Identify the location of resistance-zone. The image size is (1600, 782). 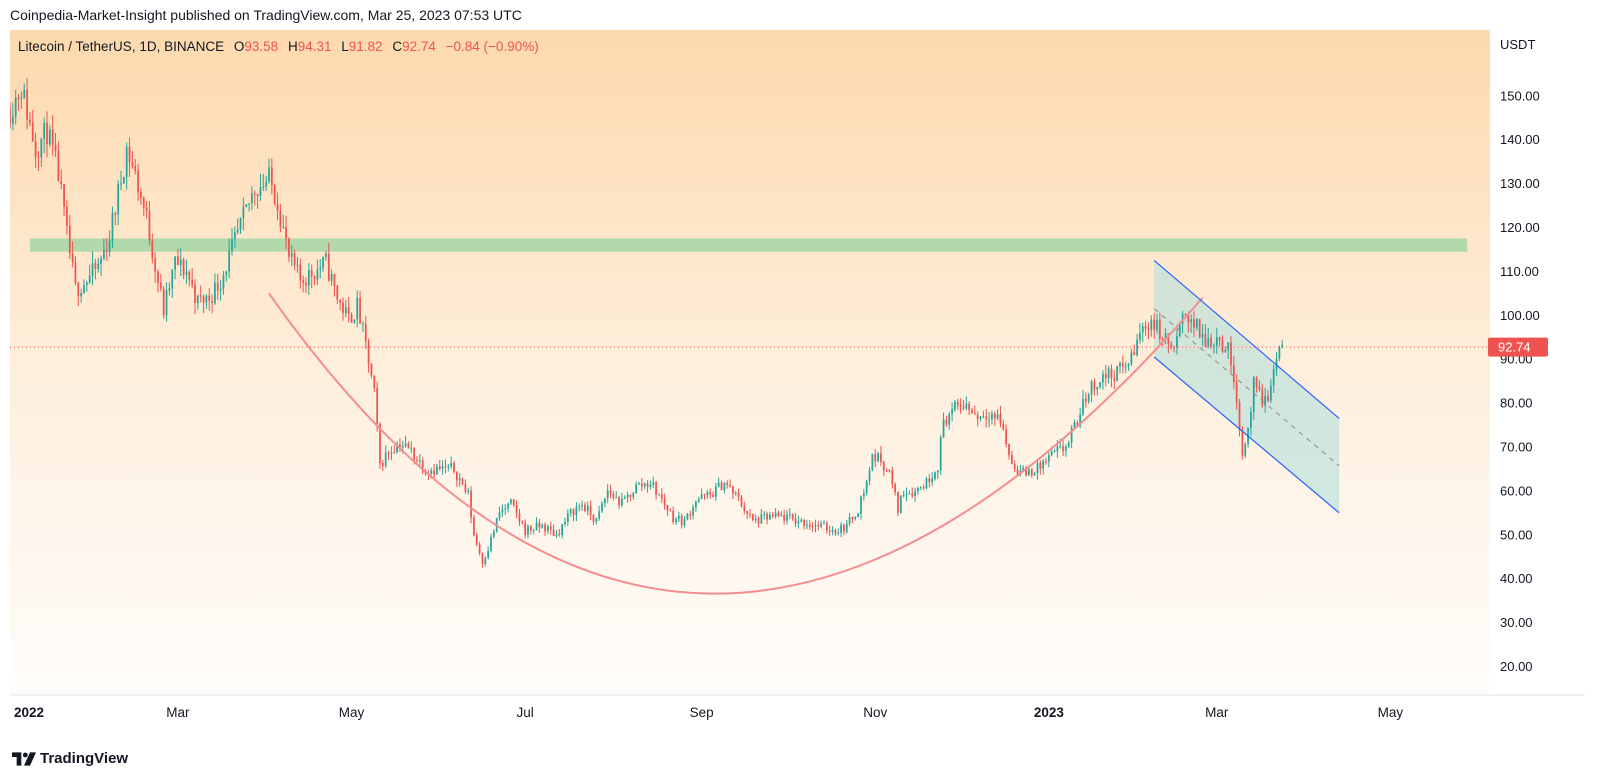
(748, 245).